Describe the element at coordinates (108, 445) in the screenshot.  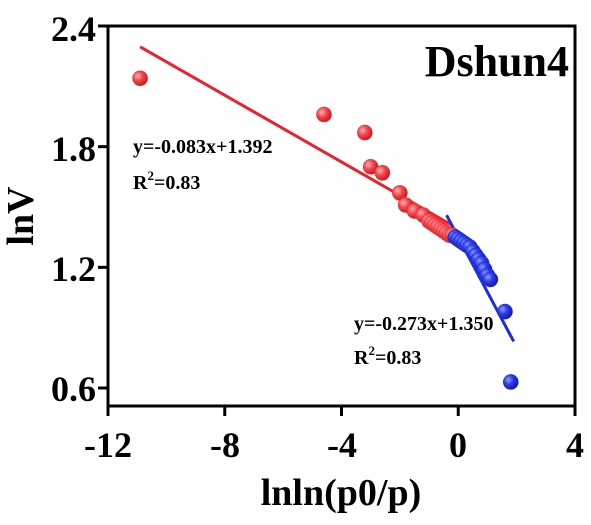
I see `x-tick-label: -12` at that location.